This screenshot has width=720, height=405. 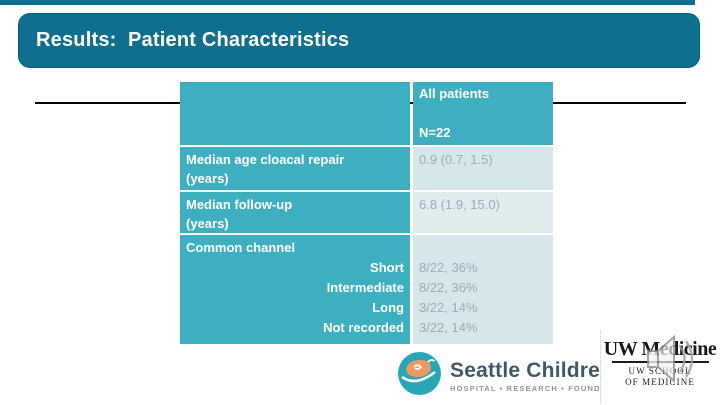 I want to click on header-all-patients: All patients, so click(x=454, y=93).